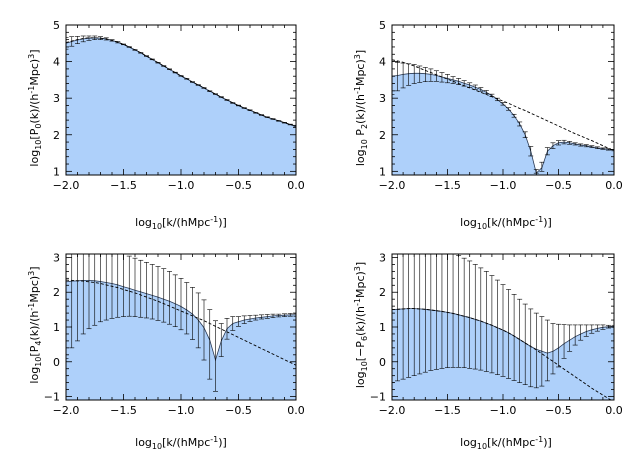 The height and width of the screenshot is (455, 636). What do you see at coordinates (174, 334) in the screenshot?
I see `p4-plot-area: −2.0 −1.5 −1.0 −0.5 0.0 −1 0 1 2 3` at bounding box center [174, 334].